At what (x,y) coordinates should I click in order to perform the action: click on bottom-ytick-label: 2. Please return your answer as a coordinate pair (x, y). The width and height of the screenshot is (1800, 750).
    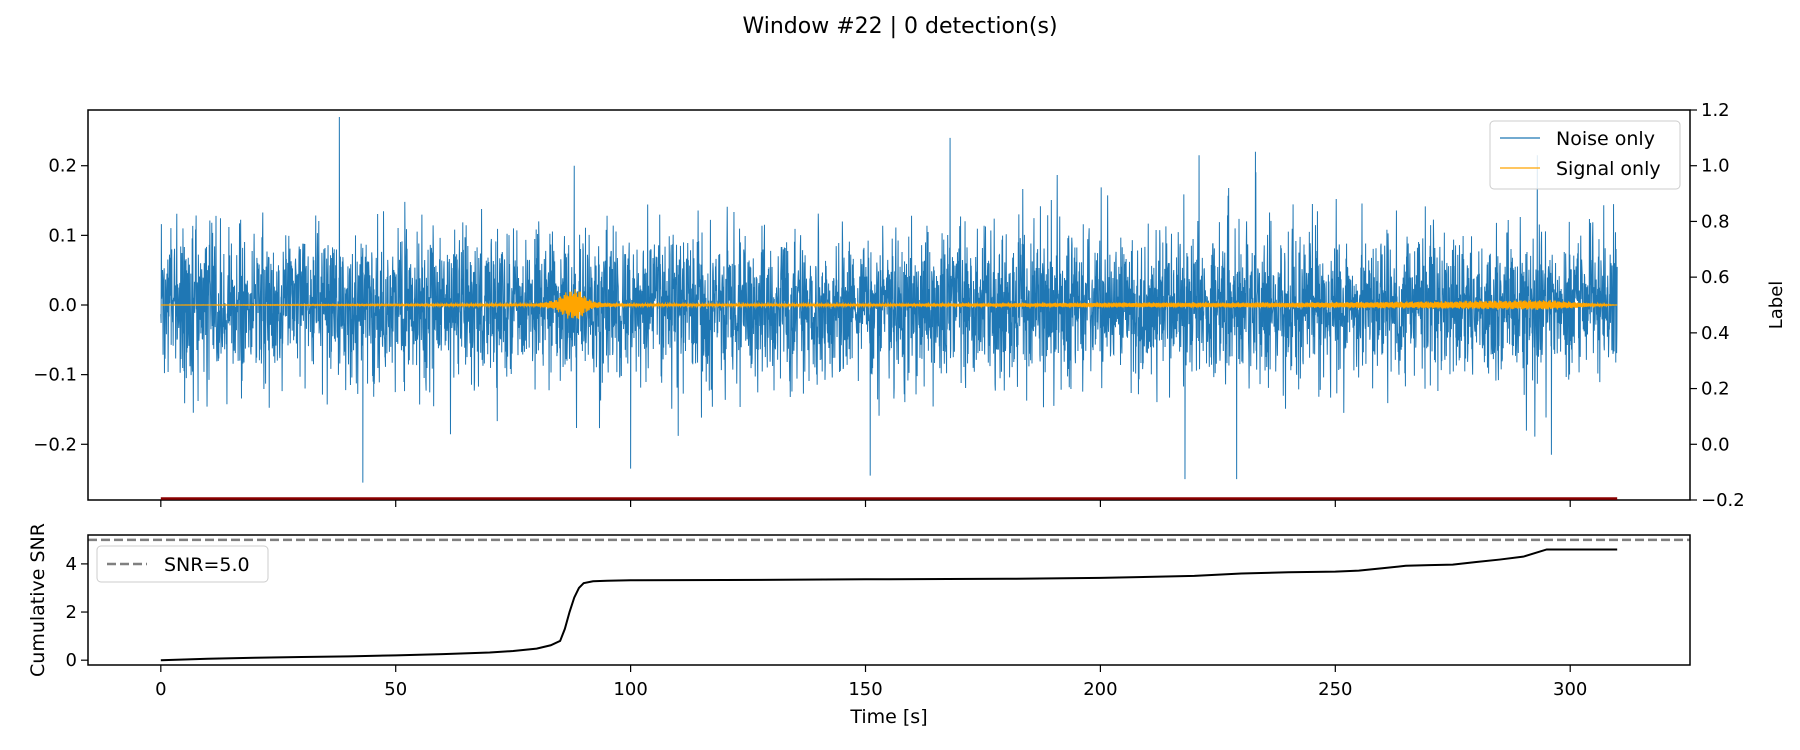
    Looking at the image, I should click on (71, 612).